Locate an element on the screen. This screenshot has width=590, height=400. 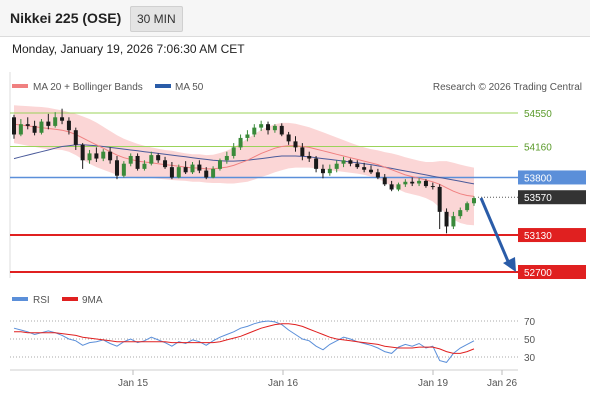
rsi-ma-legend-label: 9MA is located at coordinates (92, 300).